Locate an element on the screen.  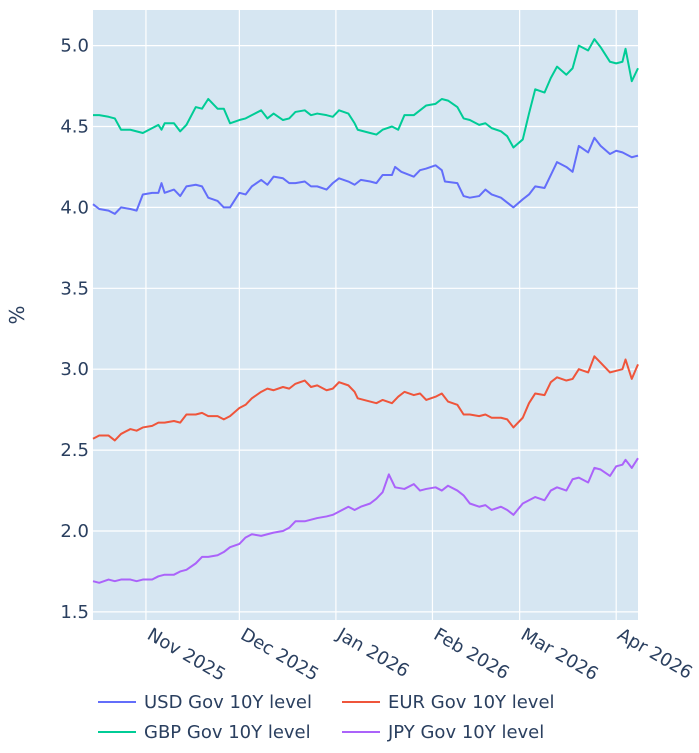
y-axis-title: % is located at coordinates (17, 314).